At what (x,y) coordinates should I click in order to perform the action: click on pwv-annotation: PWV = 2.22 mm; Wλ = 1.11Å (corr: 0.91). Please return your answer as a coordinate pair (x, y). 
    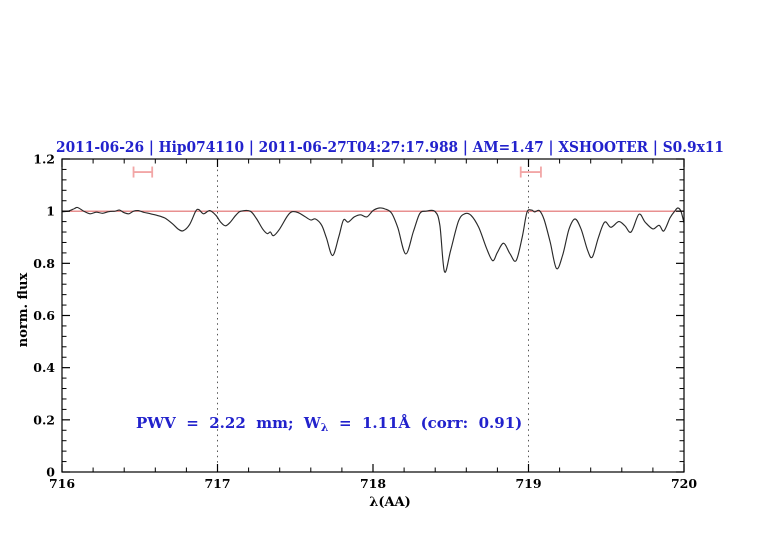
    Looking at the image, I should click on (329, 424).